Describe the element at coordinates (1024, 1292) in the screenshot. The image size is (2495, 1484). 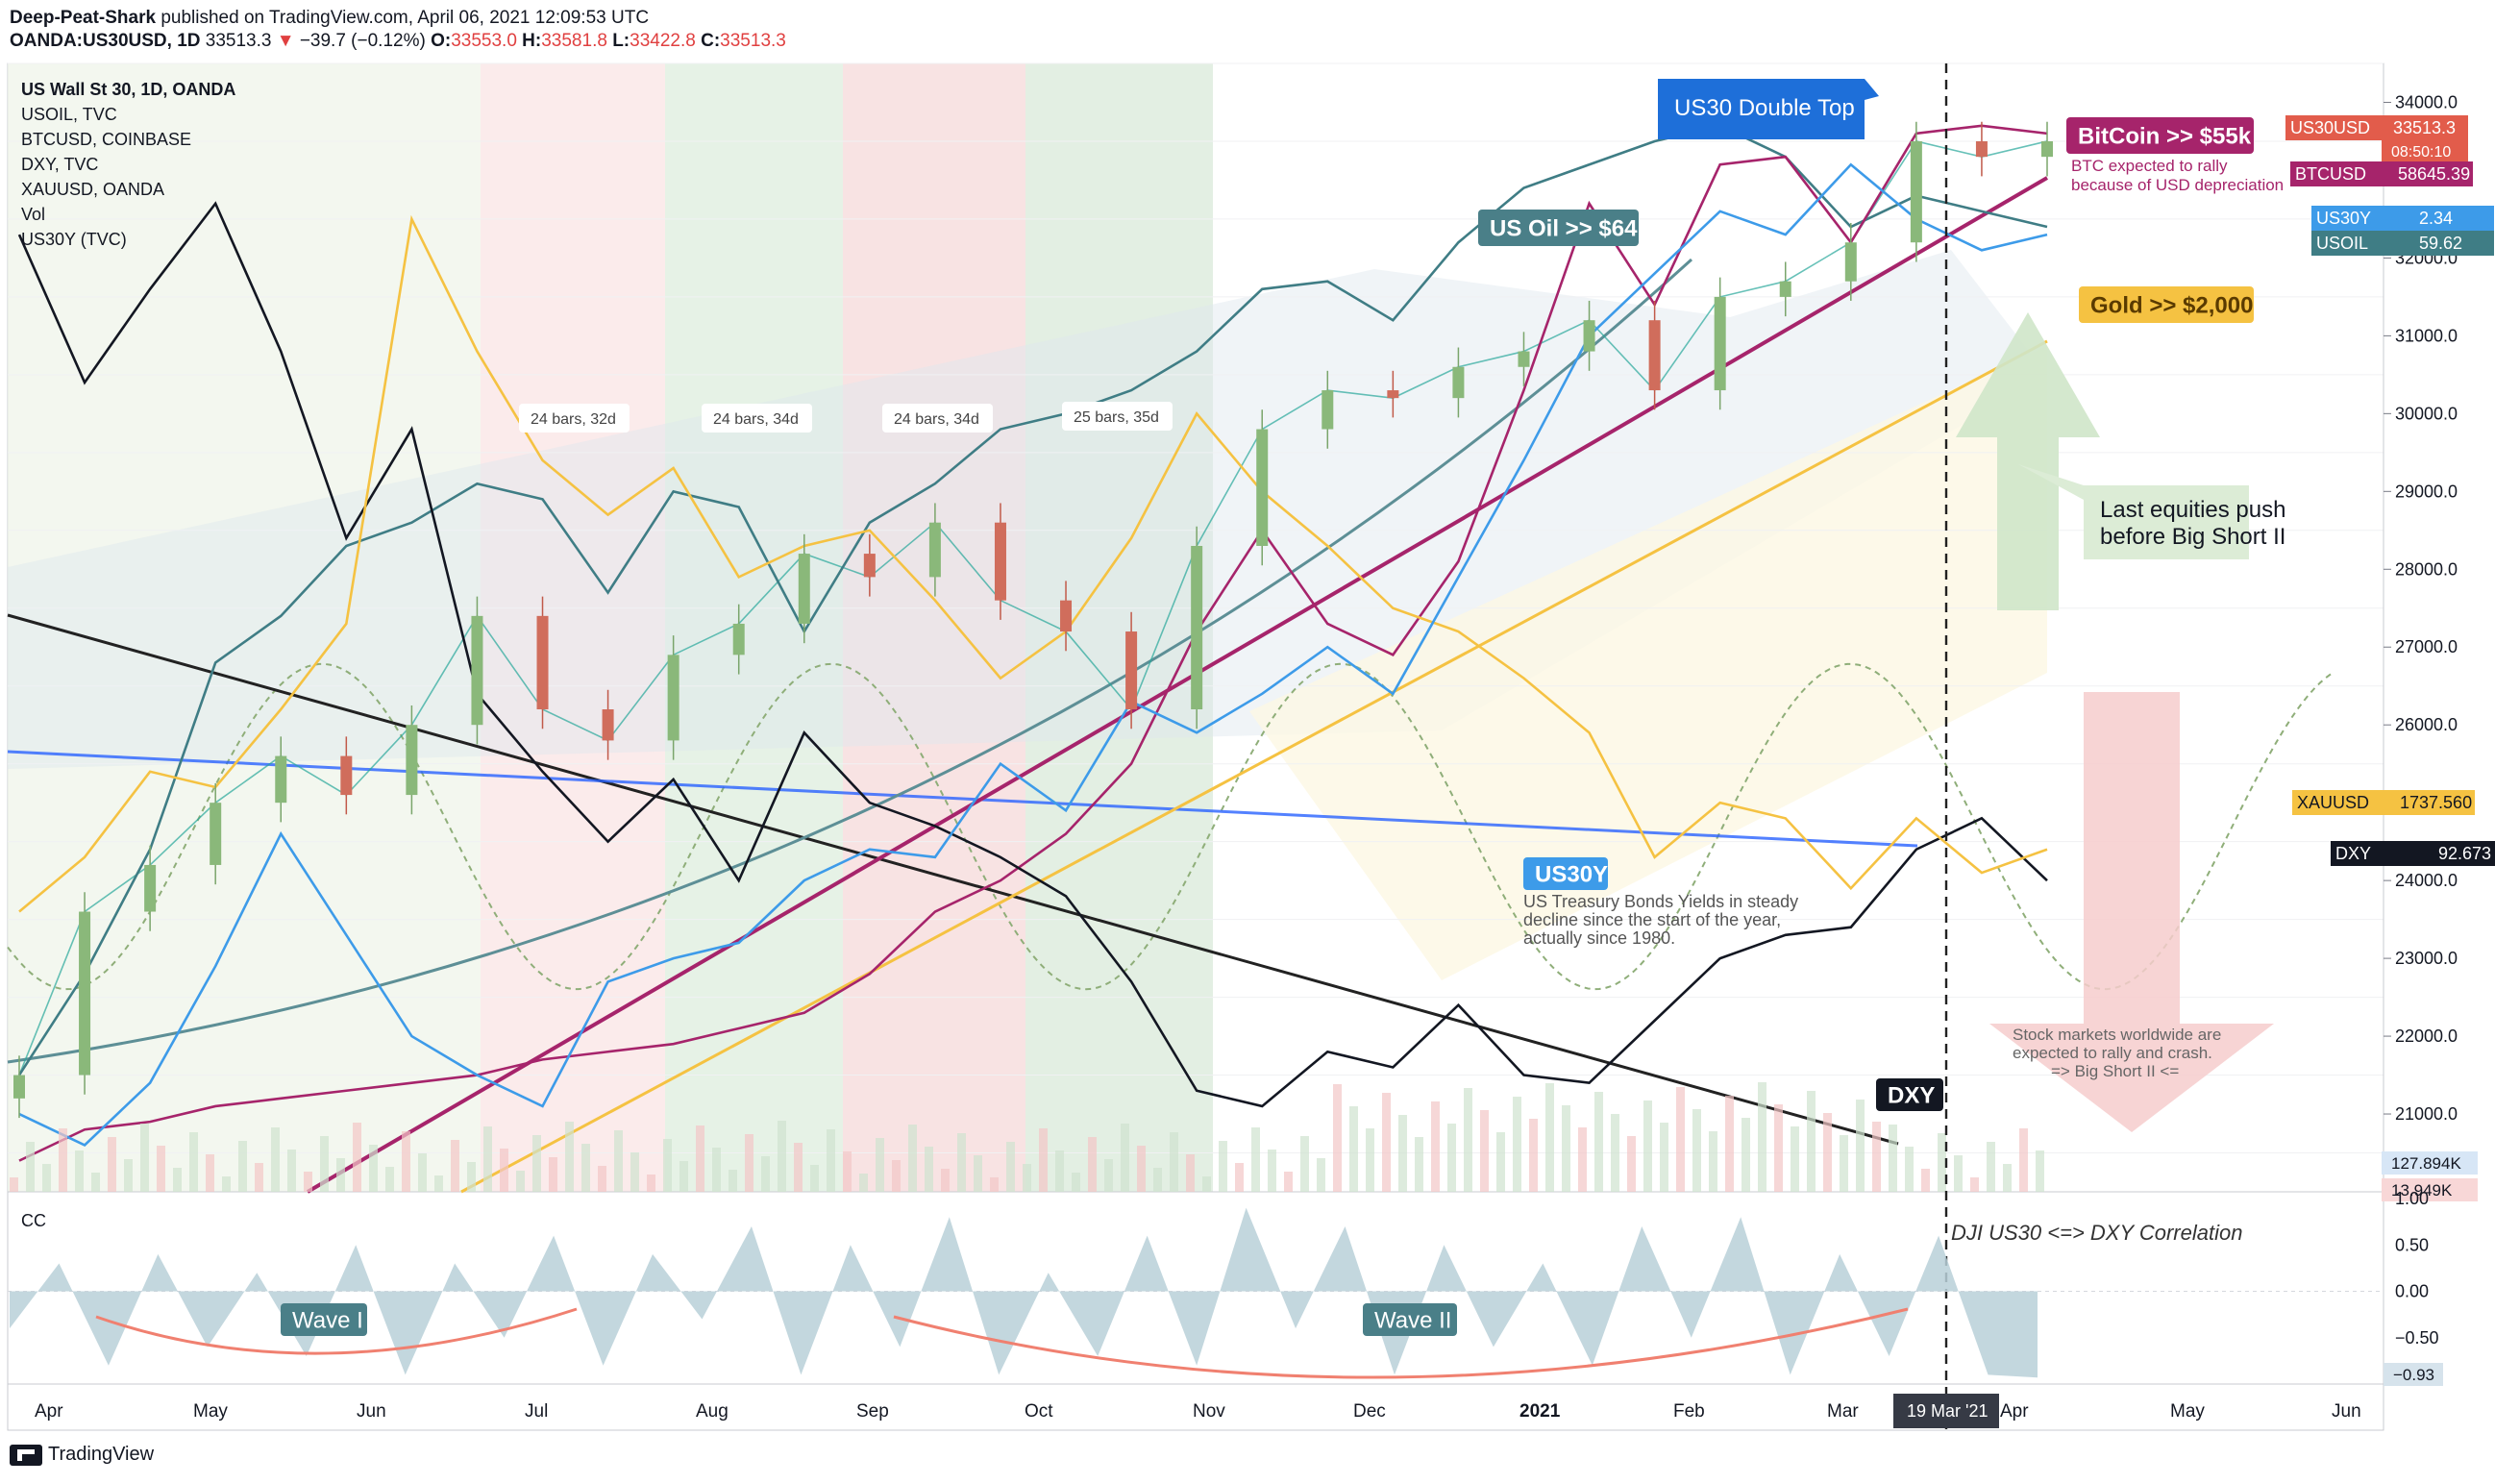
I see `correlation-area` at that location.